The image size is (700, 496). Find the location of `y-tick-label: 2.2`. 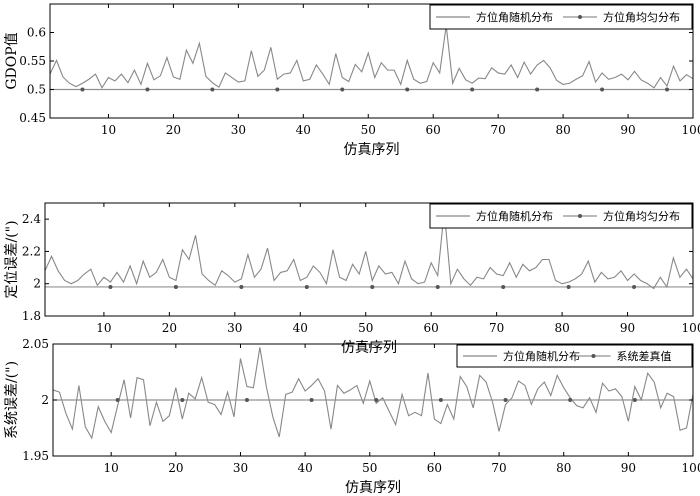

y-tick-label: 2.2 is located at coordinates (31, 251).